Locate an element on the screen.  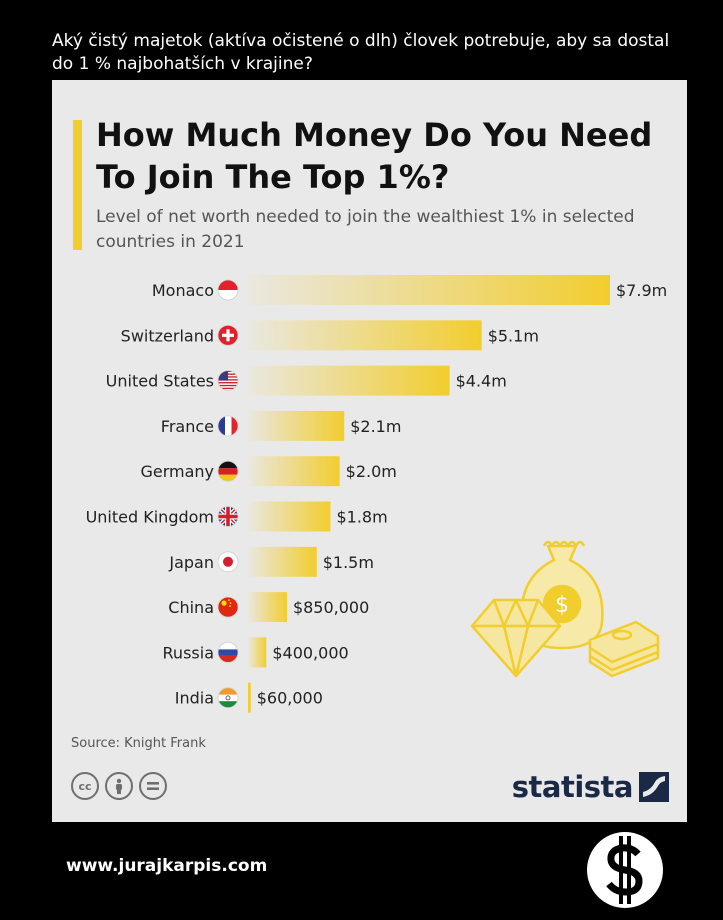
category-label: Japan is located at coordinates (191, 562).